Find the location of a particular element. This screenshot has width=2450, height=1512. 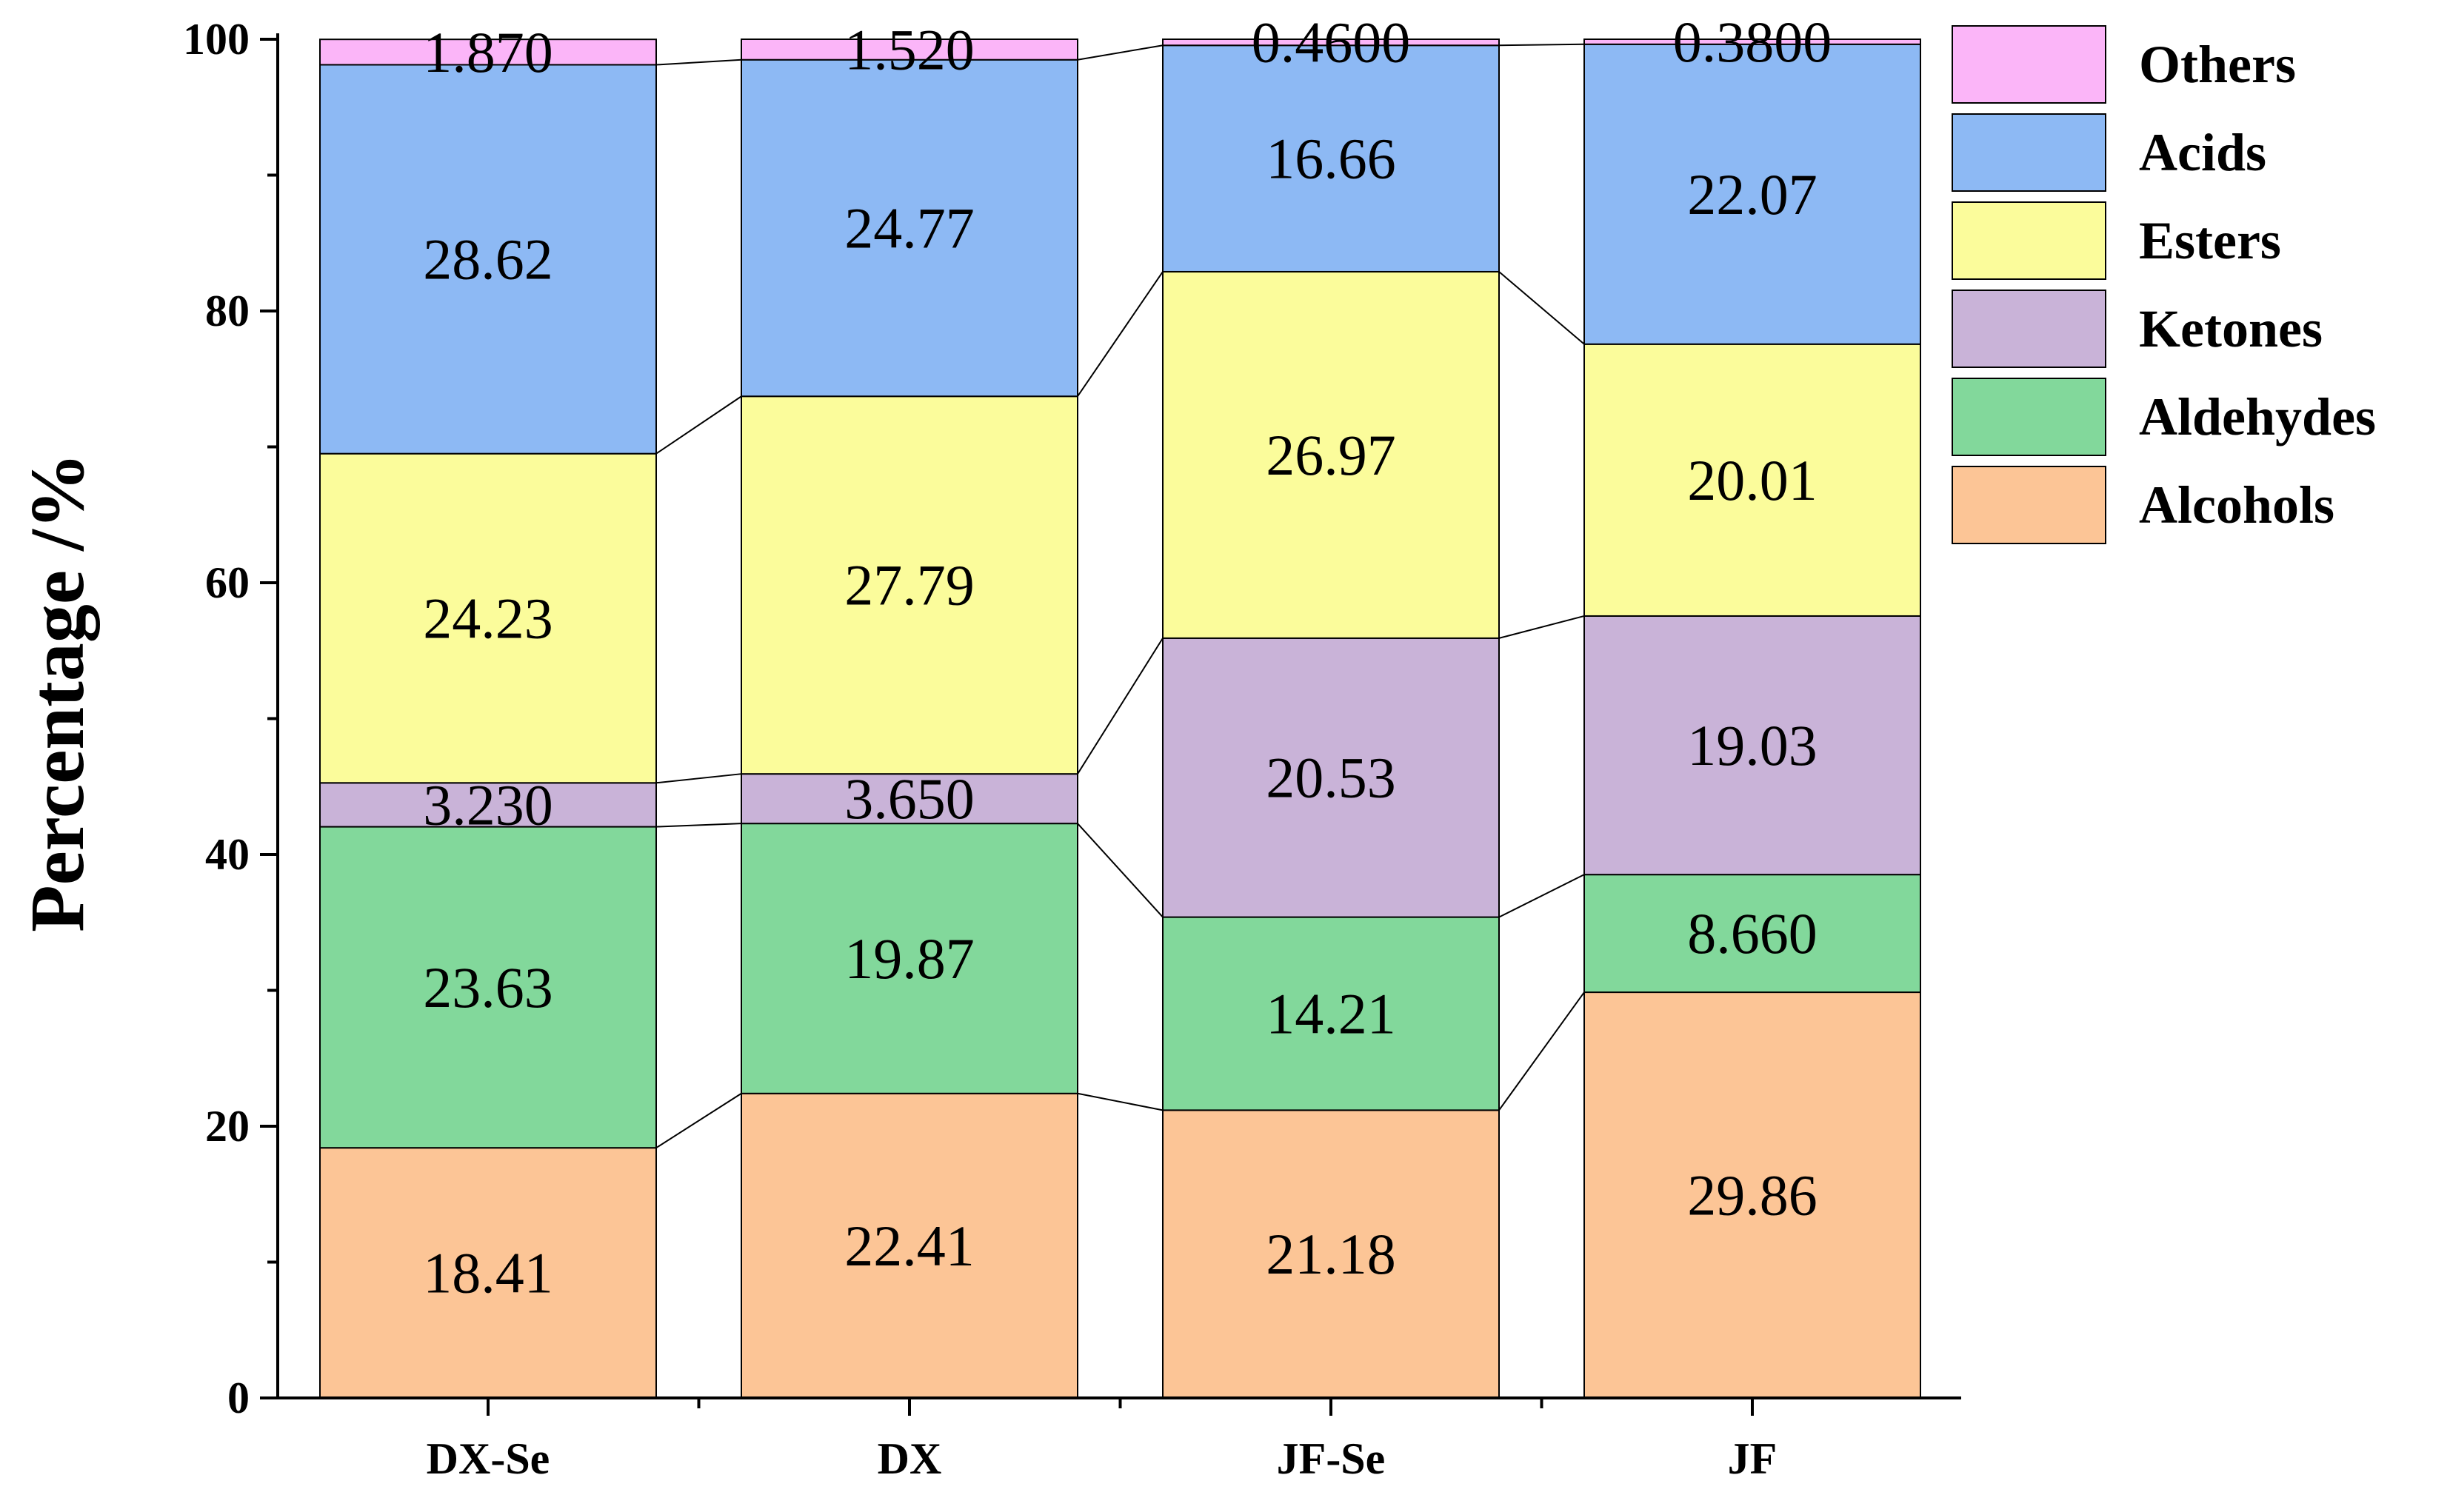

data-label-others-dx-se: 1.870 is located at coordinates (488, 52).